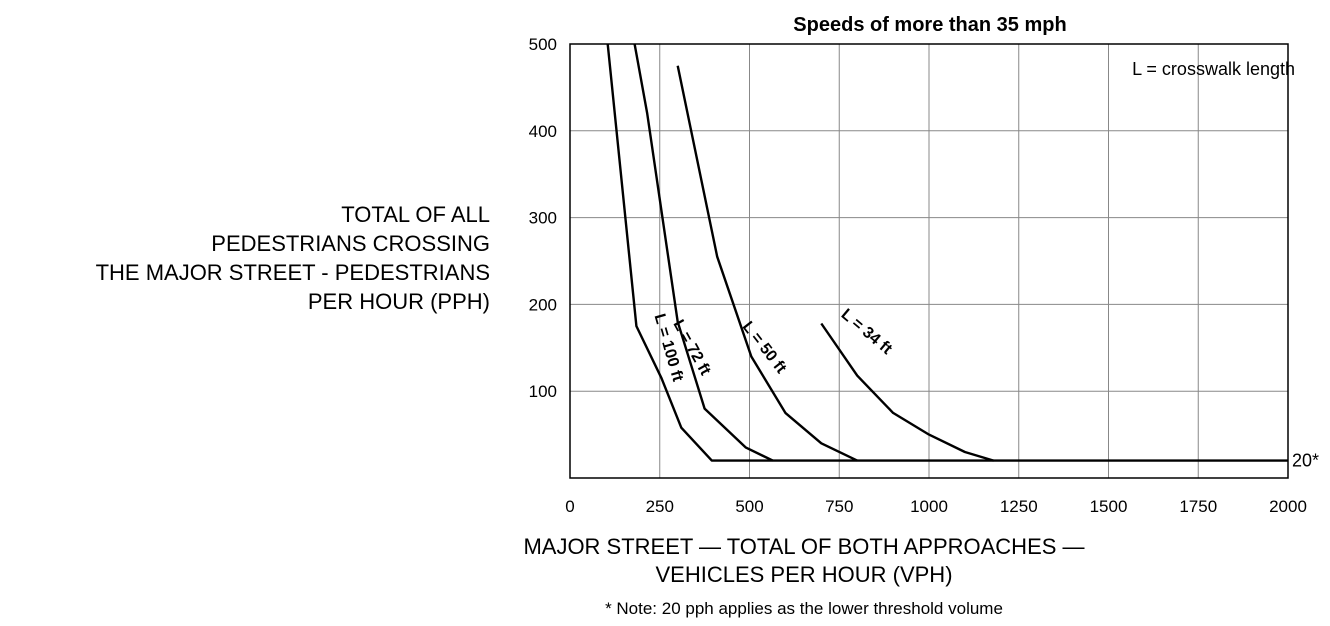 The width and height of the screenshot is (1330, 626). What do you see at coordinates (749, 506) in the screenshot?
I see `x-tick-label: 500` at bounding box center [749, 506].